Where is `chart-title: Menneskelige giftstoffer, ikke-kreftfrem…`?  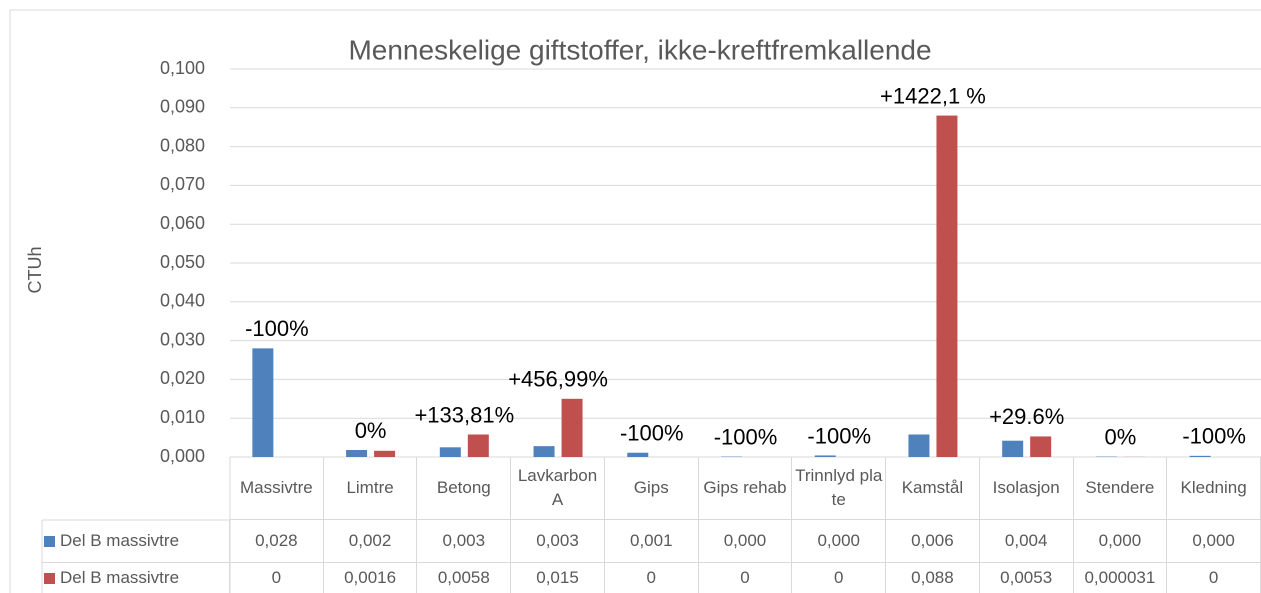 chart-title: Menneskelige giftstoffer, ikke-kreftfrem… is located at coordinates (639, 49).